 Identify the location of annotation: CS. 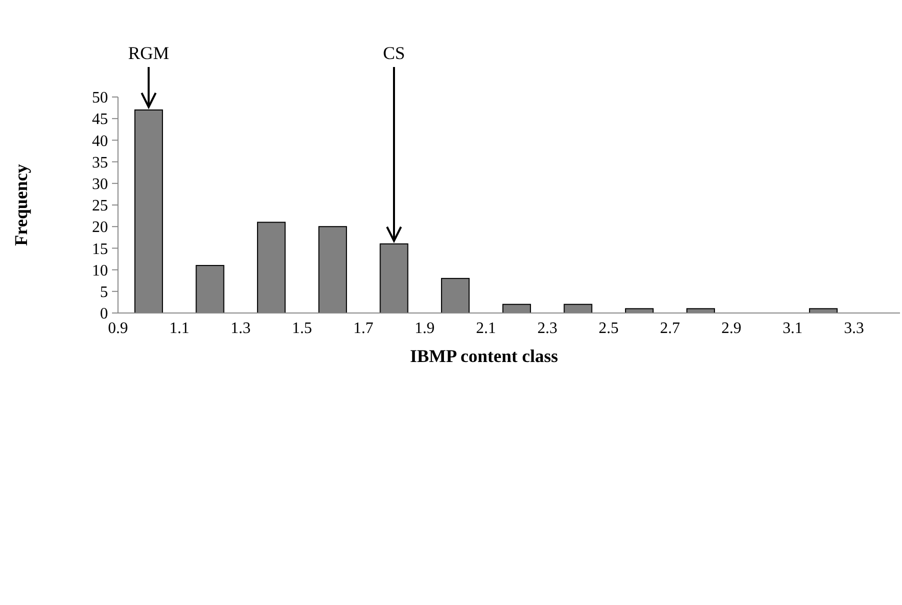
(394, 53).